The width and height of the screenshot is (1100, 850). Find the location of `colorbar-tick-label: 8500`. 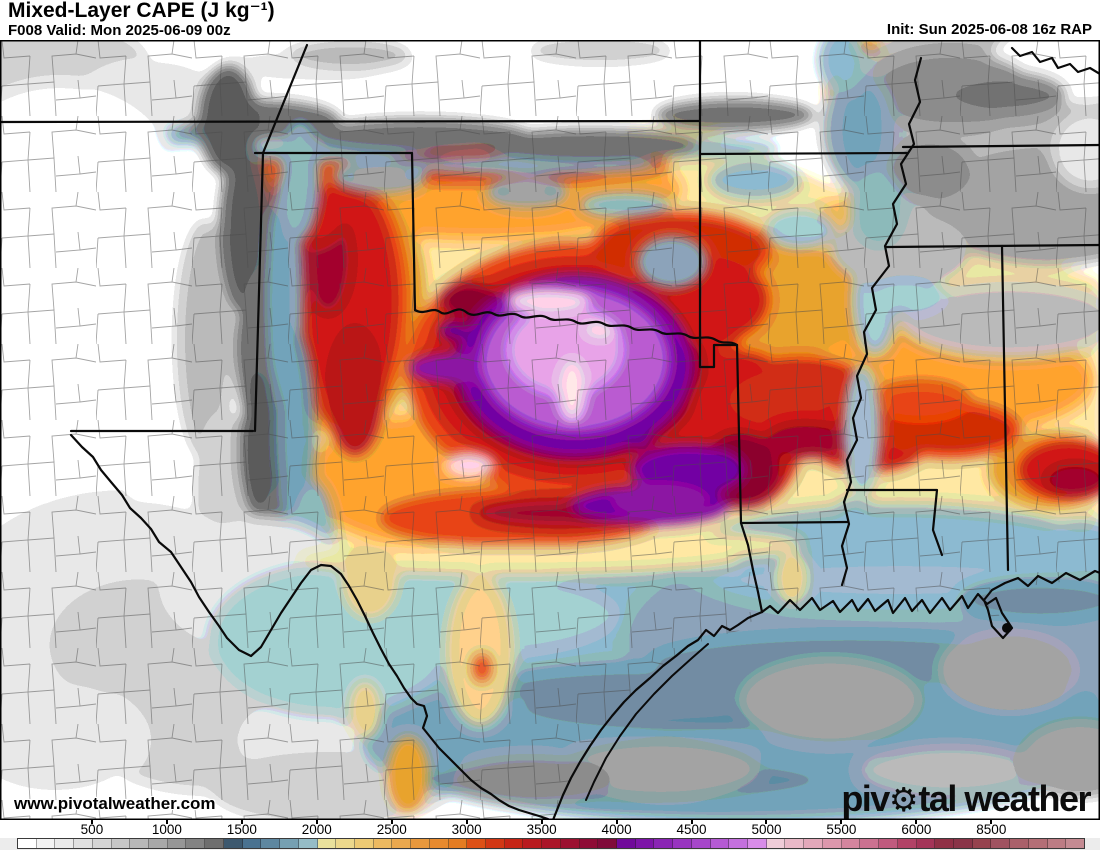

colorbar-tick-label: 8500 is located at coordinates (991, 829).